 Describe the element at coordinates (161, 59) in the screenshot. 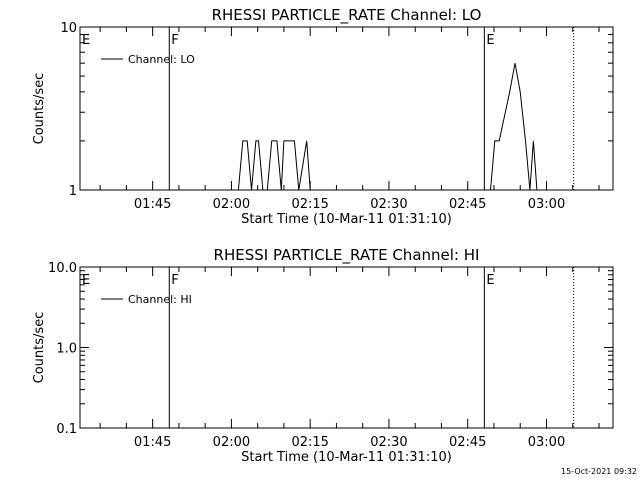

I see `legend-entry: Channel: LO` at that location.